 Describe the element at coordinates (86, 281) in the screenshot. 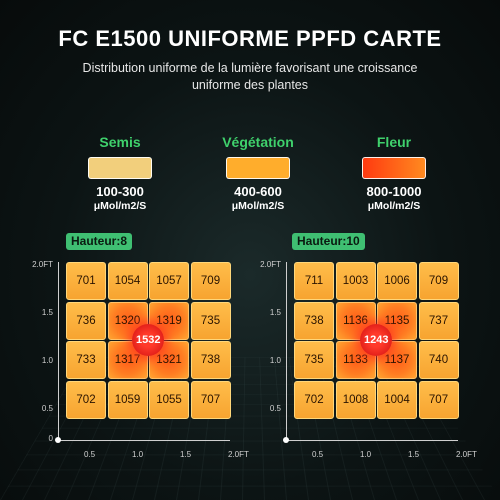

I see `ppfd-cell: 701` at that location.